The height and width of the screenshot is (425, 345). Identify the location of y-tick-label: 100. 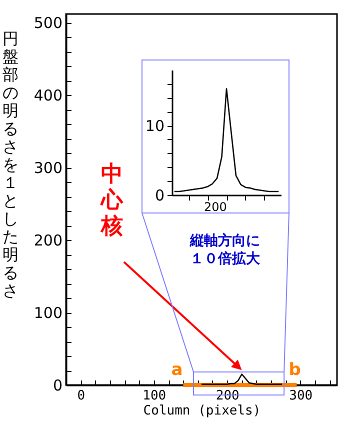
(48, 313).